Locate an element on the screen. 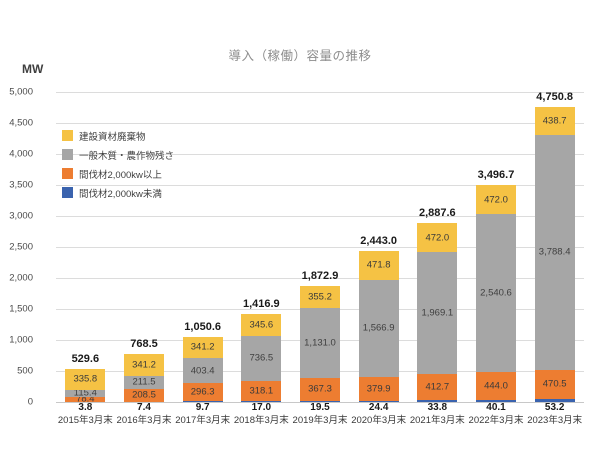 The width and height of the screenshot is (600, 450). bar-segment-value-label-blue: 7.4 is located at coordinates (144, 407).